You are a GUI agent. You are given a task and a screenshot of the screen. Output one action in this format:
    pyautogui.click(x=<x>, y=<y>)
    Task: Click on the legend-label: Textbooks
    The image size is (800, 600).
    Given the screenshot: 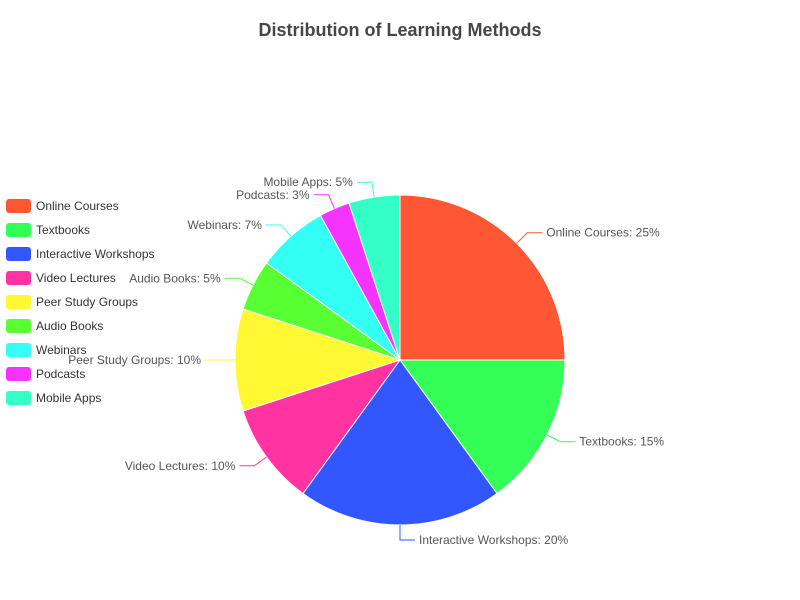 What is the action you would take?
    pyautogui.click(x=63, y=230)
    